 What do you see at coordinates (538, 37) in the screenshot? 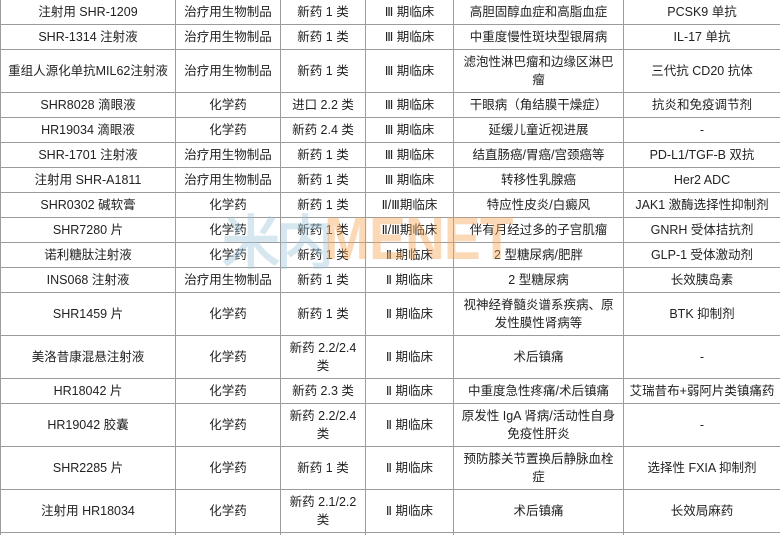
I see `cell-indication: 中重度慢性斑块型银屑病` at bounding box center [538, 37].